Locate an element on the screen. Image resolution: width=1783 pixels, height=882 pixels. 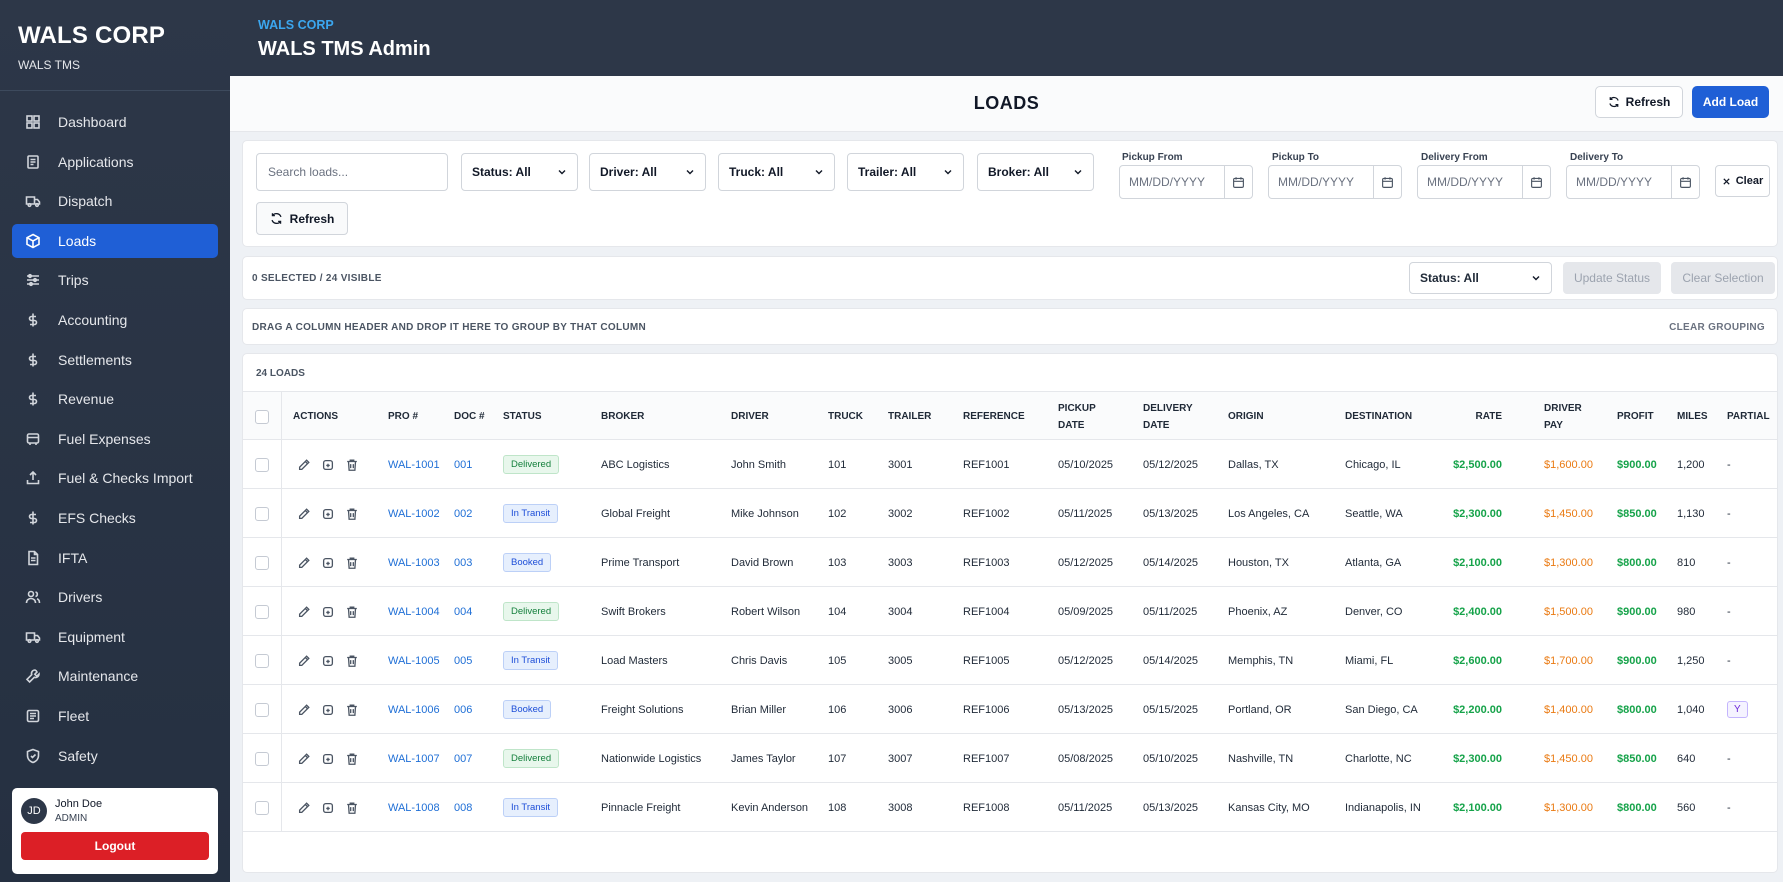
add-load-button: Add Load is located at coordinates (1730, 102).